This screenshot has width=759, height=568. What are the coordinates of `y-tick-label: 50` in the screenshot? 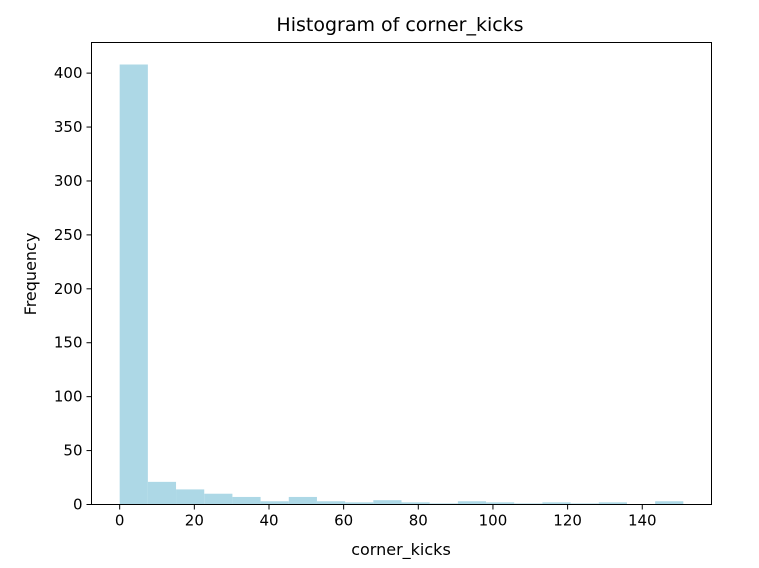 It's located at (72, 451).